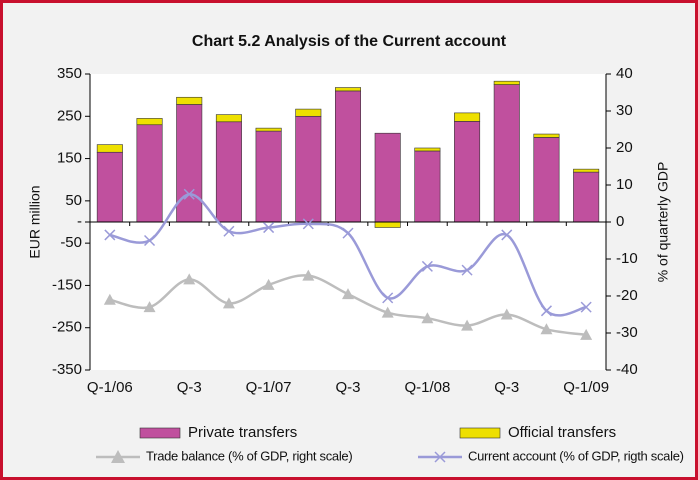 The width and height of the screenshot is (698, 480). What do you see at coordinates (71, 242) in the screenshot?
I see `y-tick-label: -50` at bounding box center [71, 242].